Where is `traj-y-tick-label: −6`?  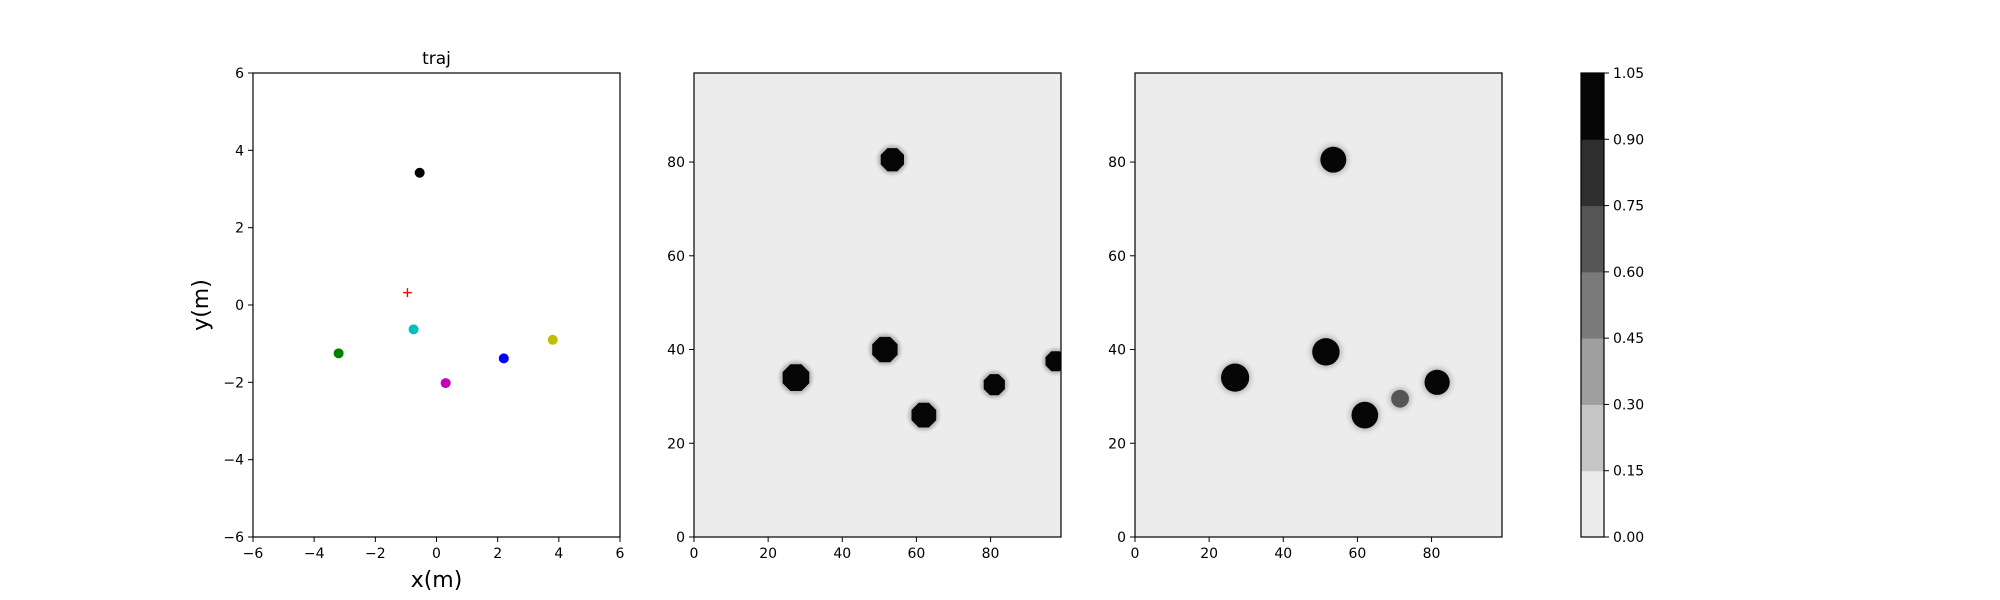
traj-y-tick-label: −6 is located at coordinates (233, 538).